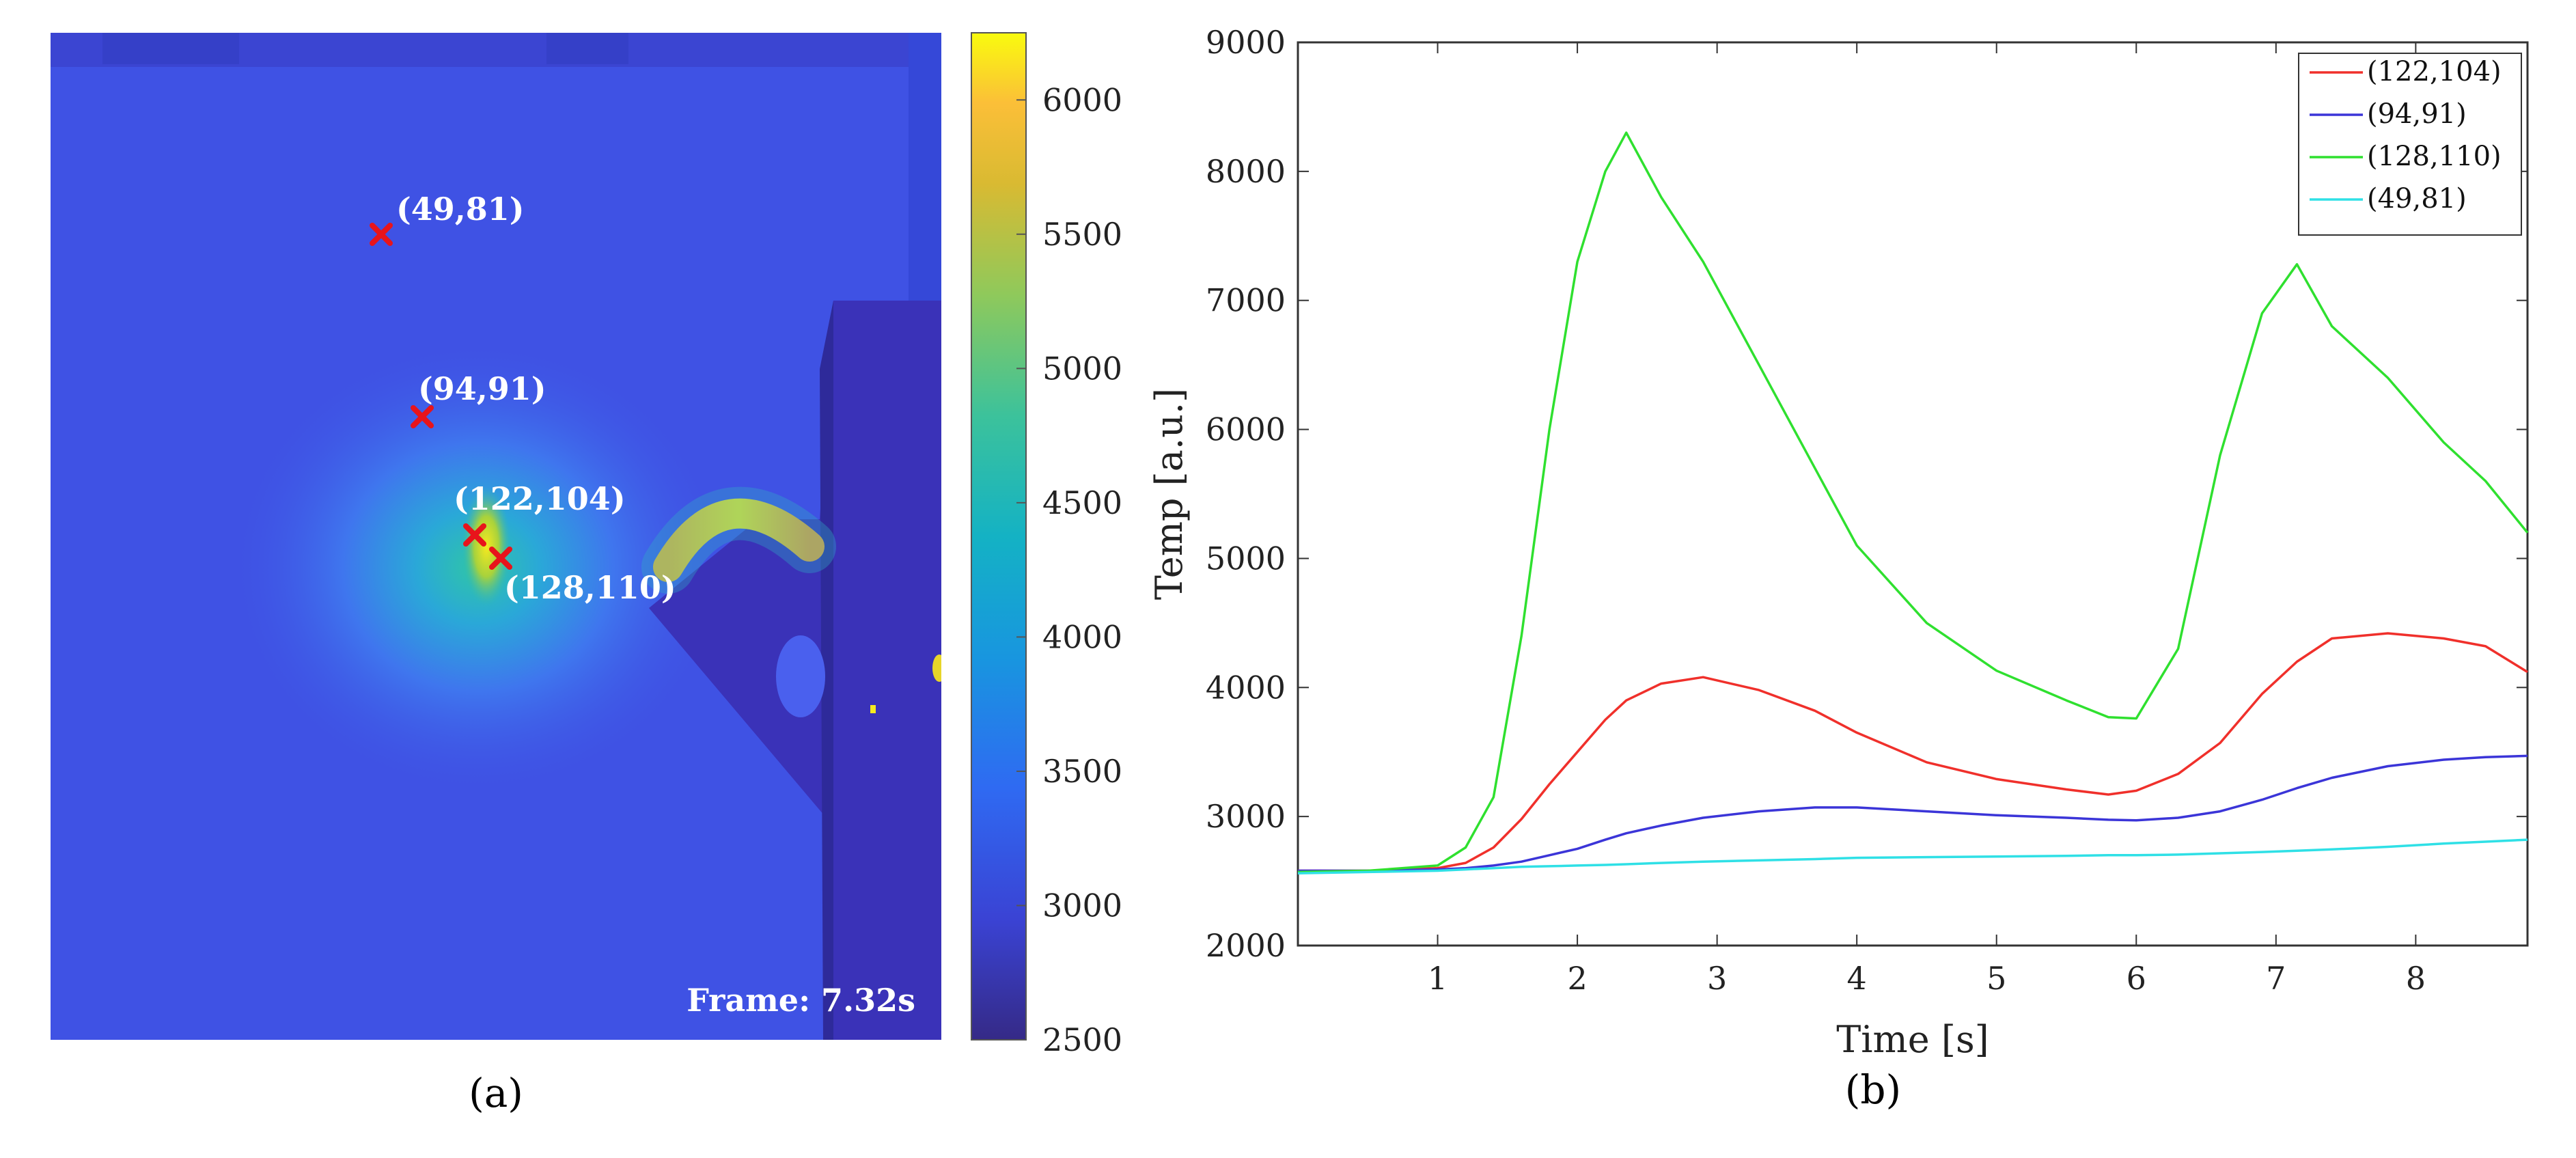 The width and height of the screenshot is (2576, 1158). What do you see at coordinates (1857, 978) in the screenshot?
I see `x-tick-label: 4` at bounding box center [1857, 978].